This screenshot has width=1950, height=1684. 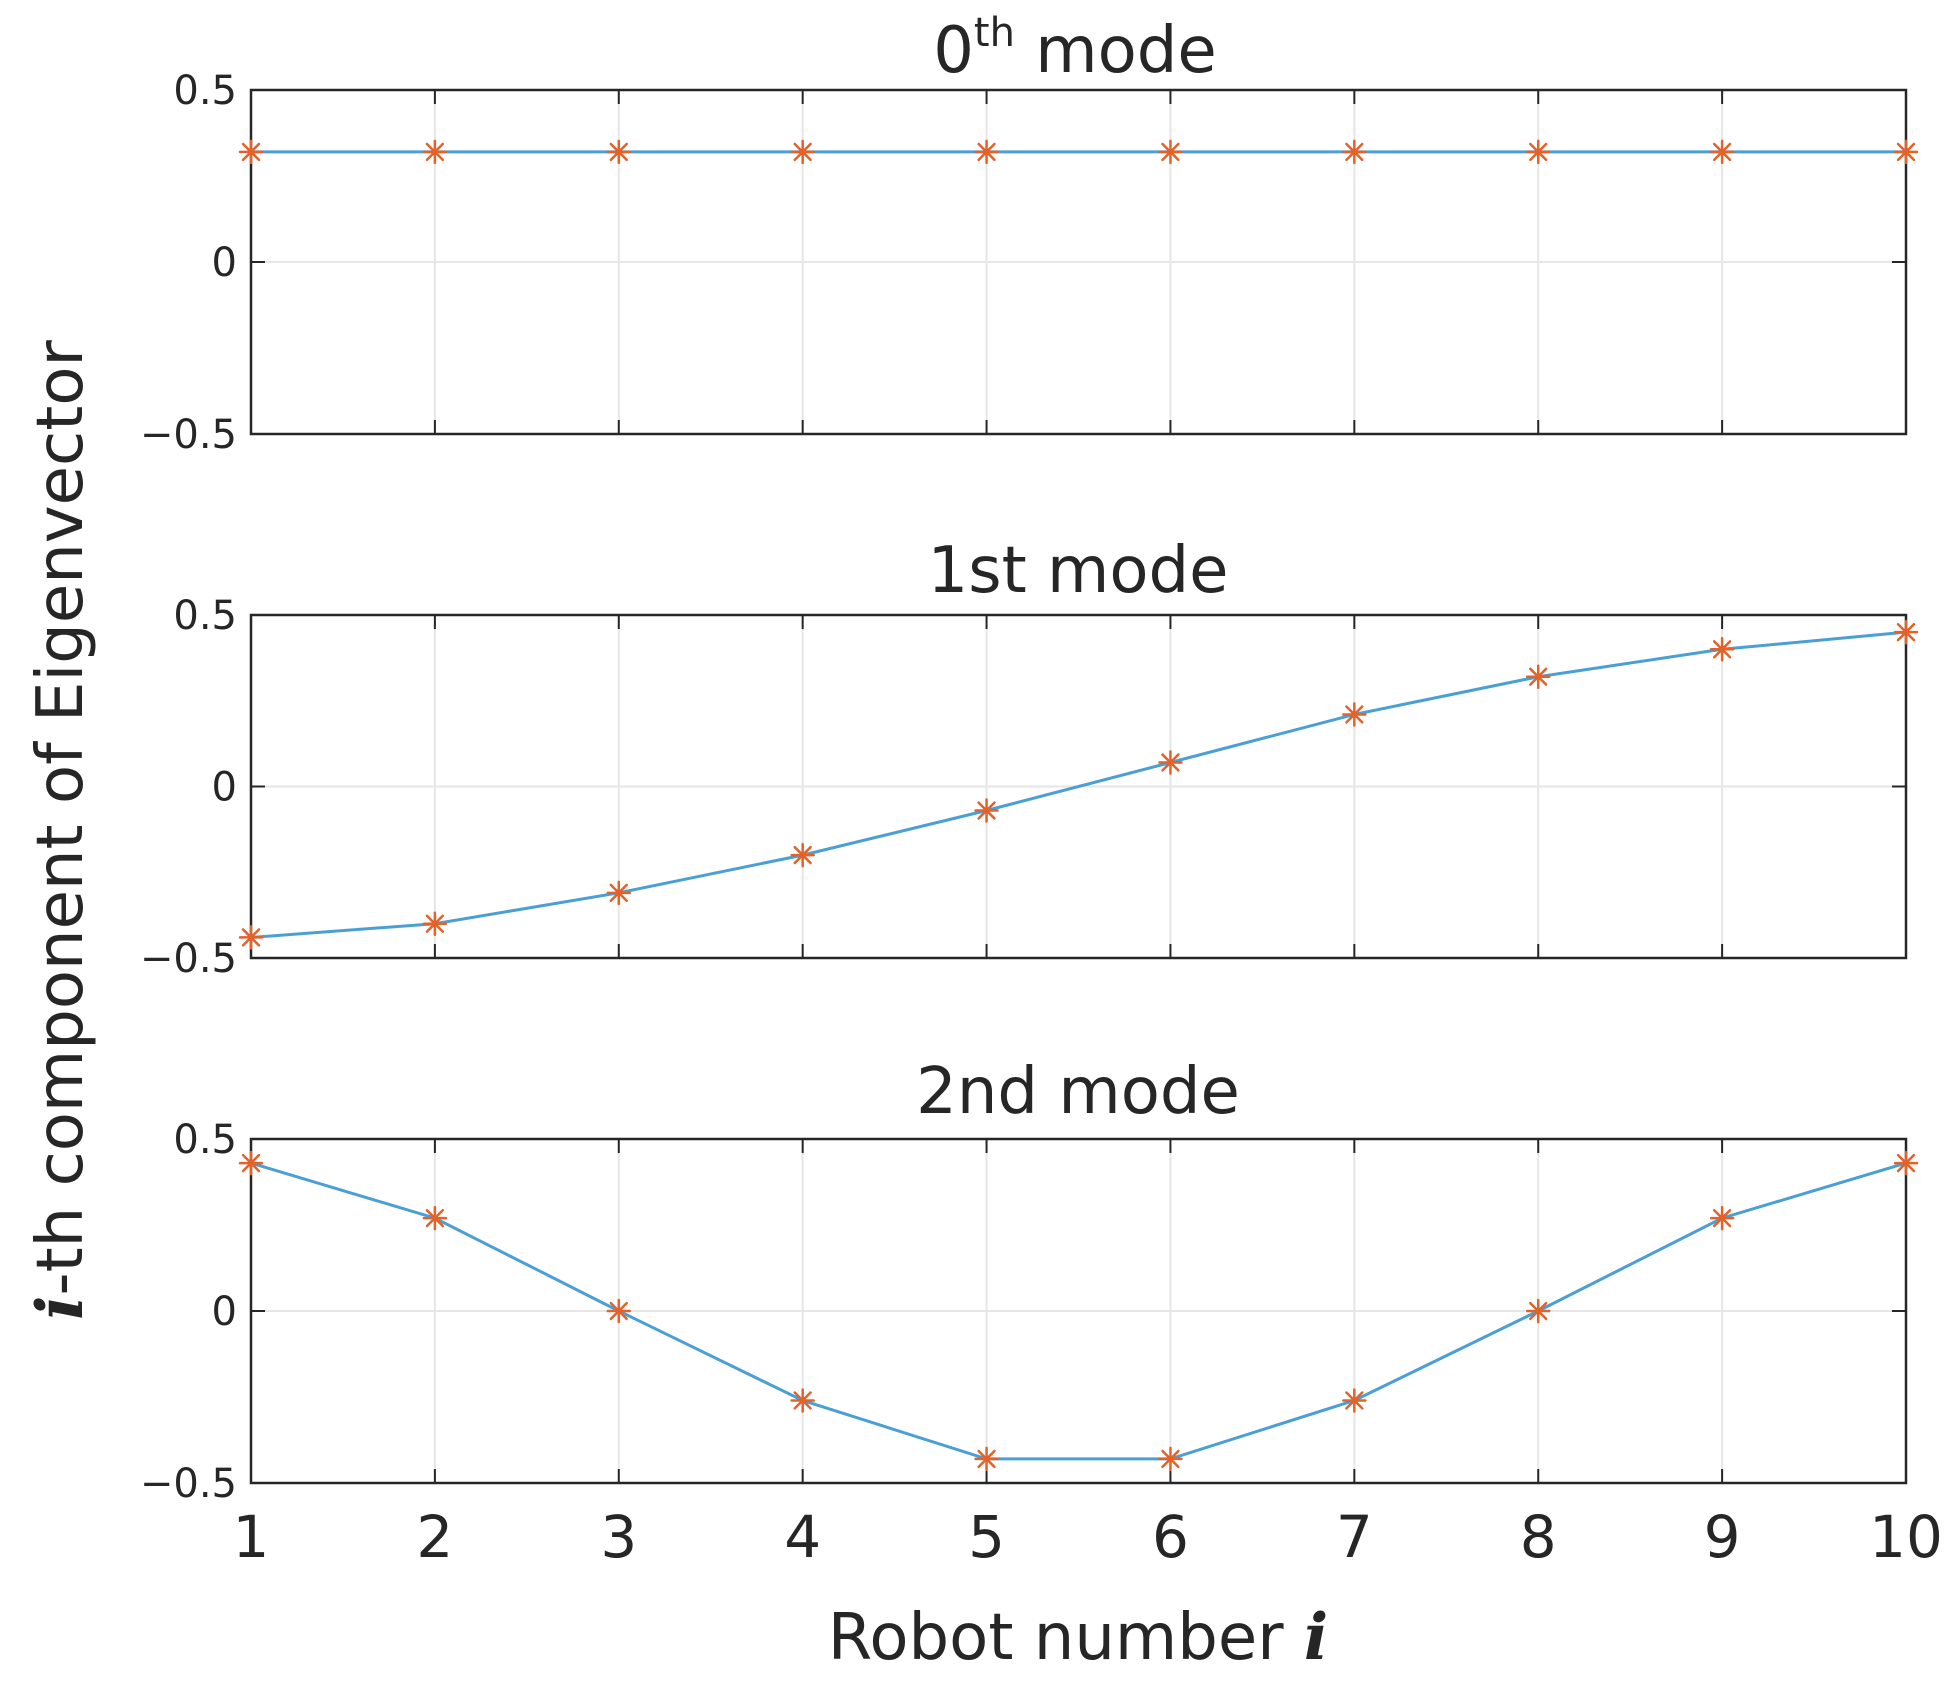 I want to click on subplot-3-ytick-label: 0.5, so click(x=205, y=1140).